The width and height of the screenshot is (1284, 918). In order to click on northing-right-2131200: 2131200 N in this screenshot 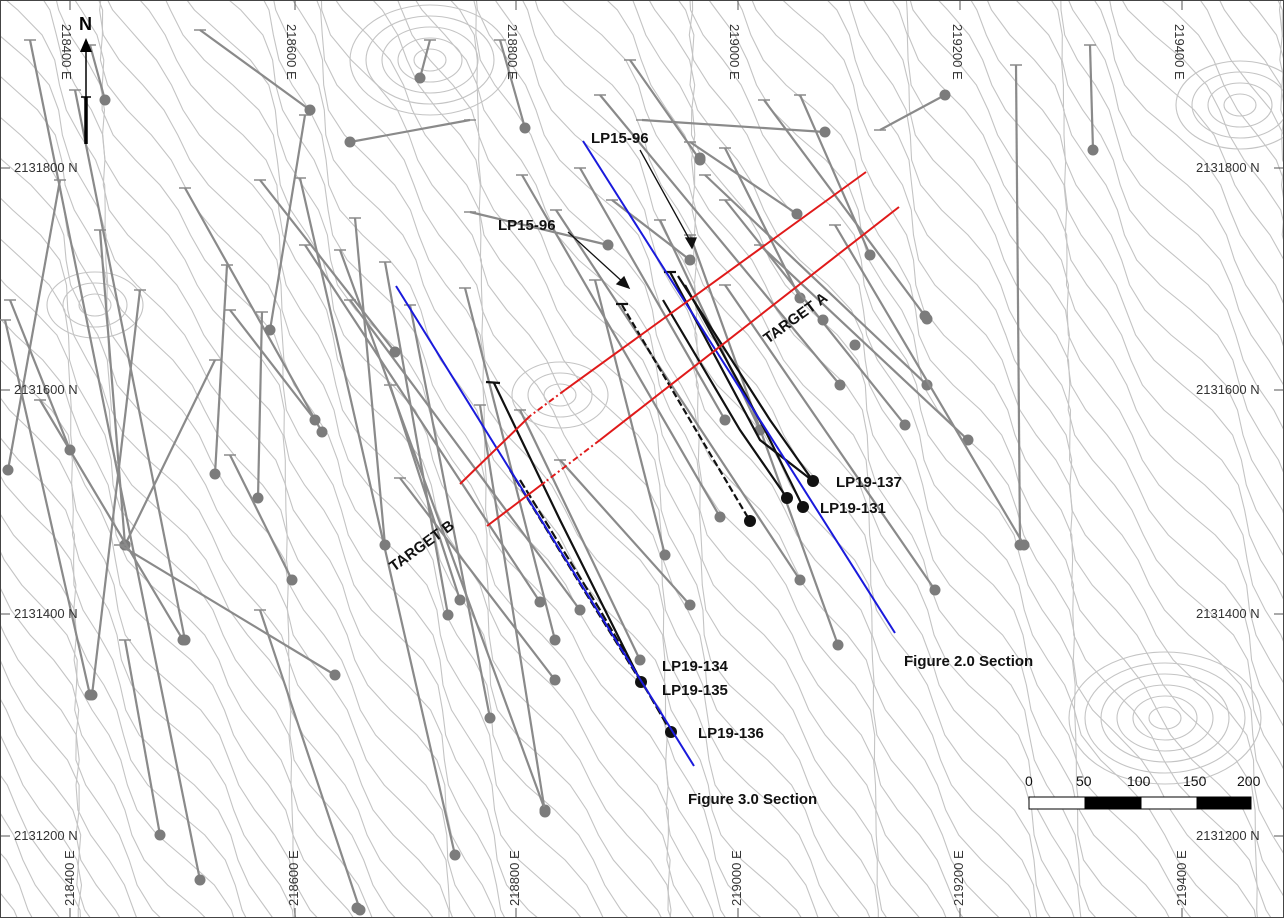, I will do `click(1228, 835)`.